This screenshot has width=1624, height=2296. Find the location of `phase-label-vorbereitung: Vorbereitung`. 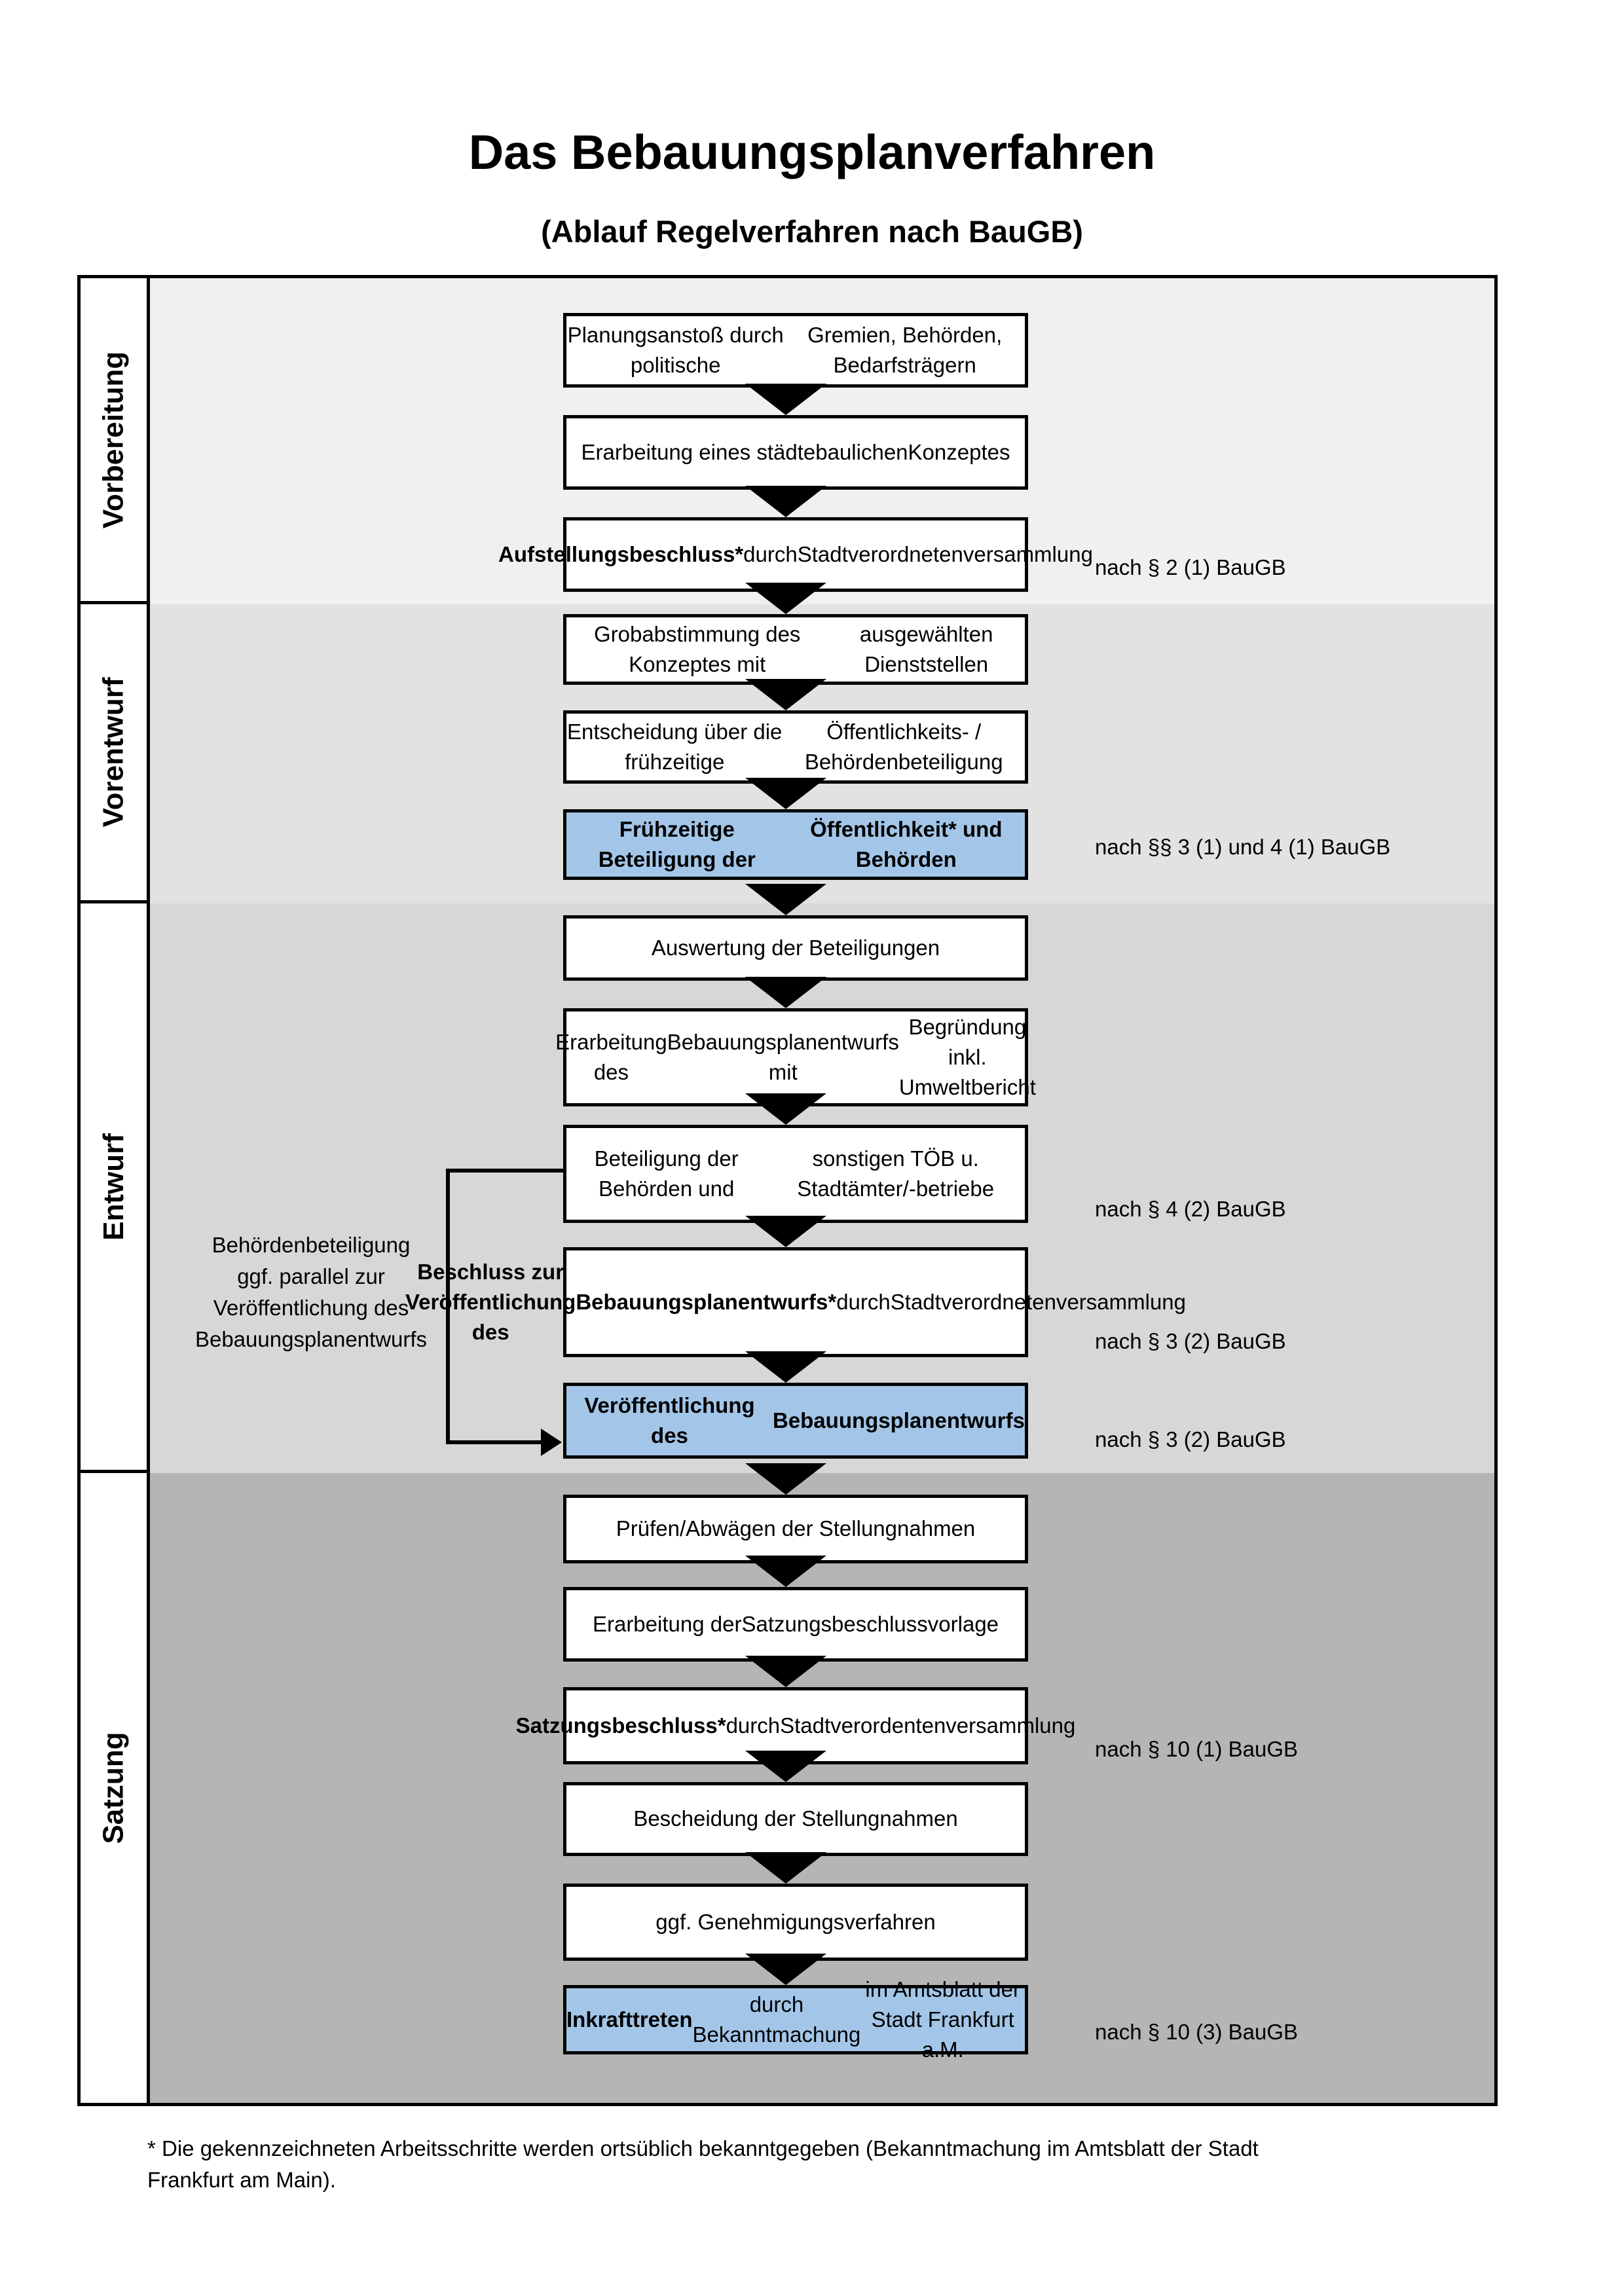

phase-label-vorbereitung: Vorbereitung is located at coordinates (113, 439).